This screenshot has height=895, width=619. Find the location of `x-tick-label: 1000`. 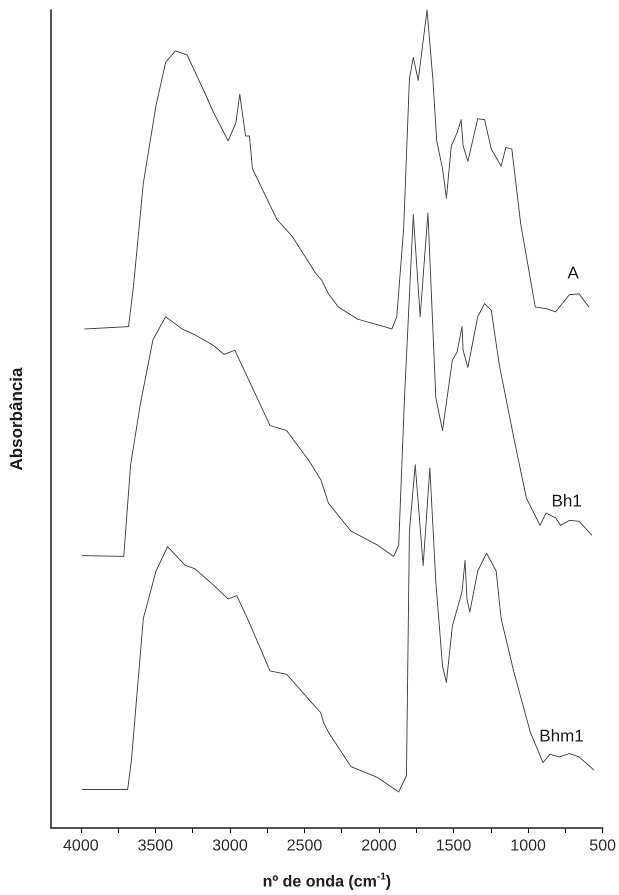

x-tick-label: 1000 is located at coordinates (528, 846).